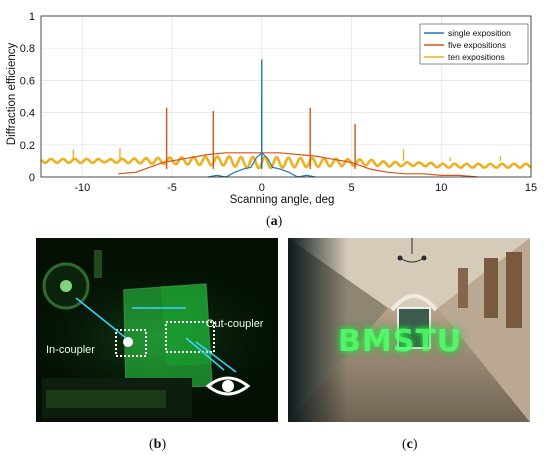  What do you see at coordinates (282, 200) in the screenshot?
I see `x-axis-label: Scanning angle, deg` at bounding box center [282, 200].